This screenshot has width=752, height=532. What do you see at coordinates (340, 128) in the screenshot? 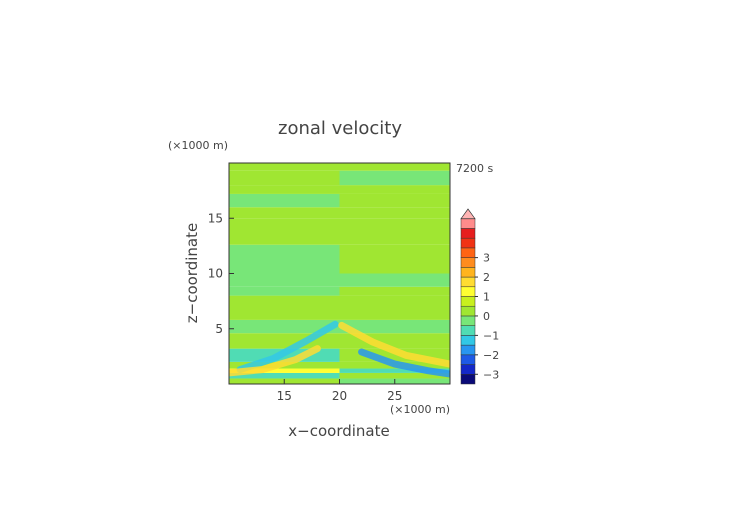
I see `chart-title: zonal velocity` at bounding box center [340, 128].